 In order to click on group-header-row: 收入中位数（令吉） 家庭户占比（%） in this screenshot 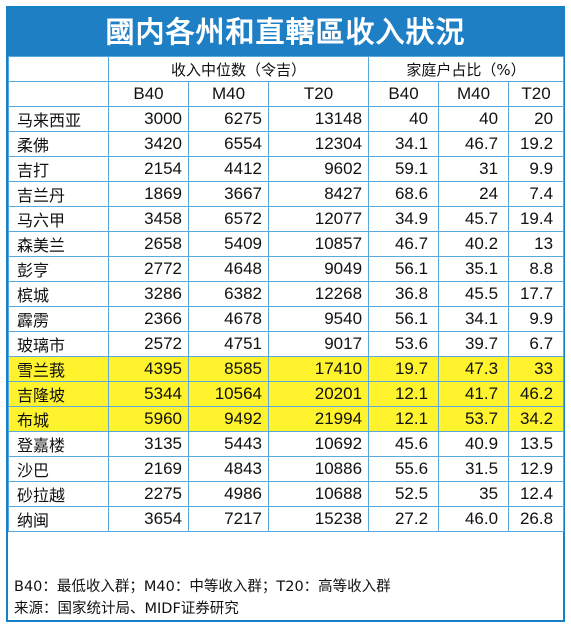, I will do `click(286, 69)`.